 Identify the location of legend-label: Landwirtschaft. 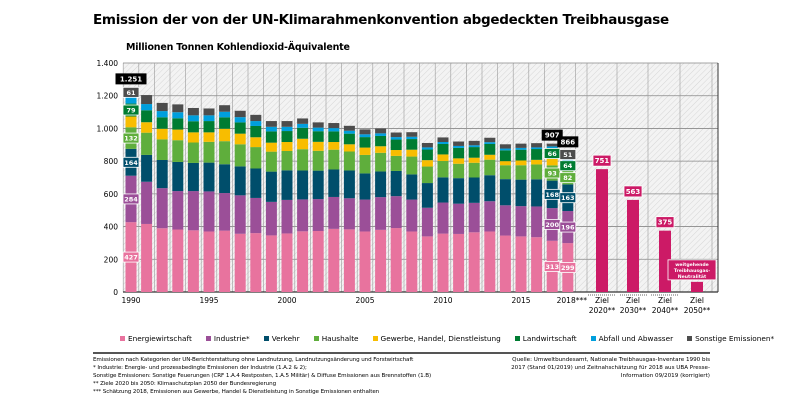
(549, 338).